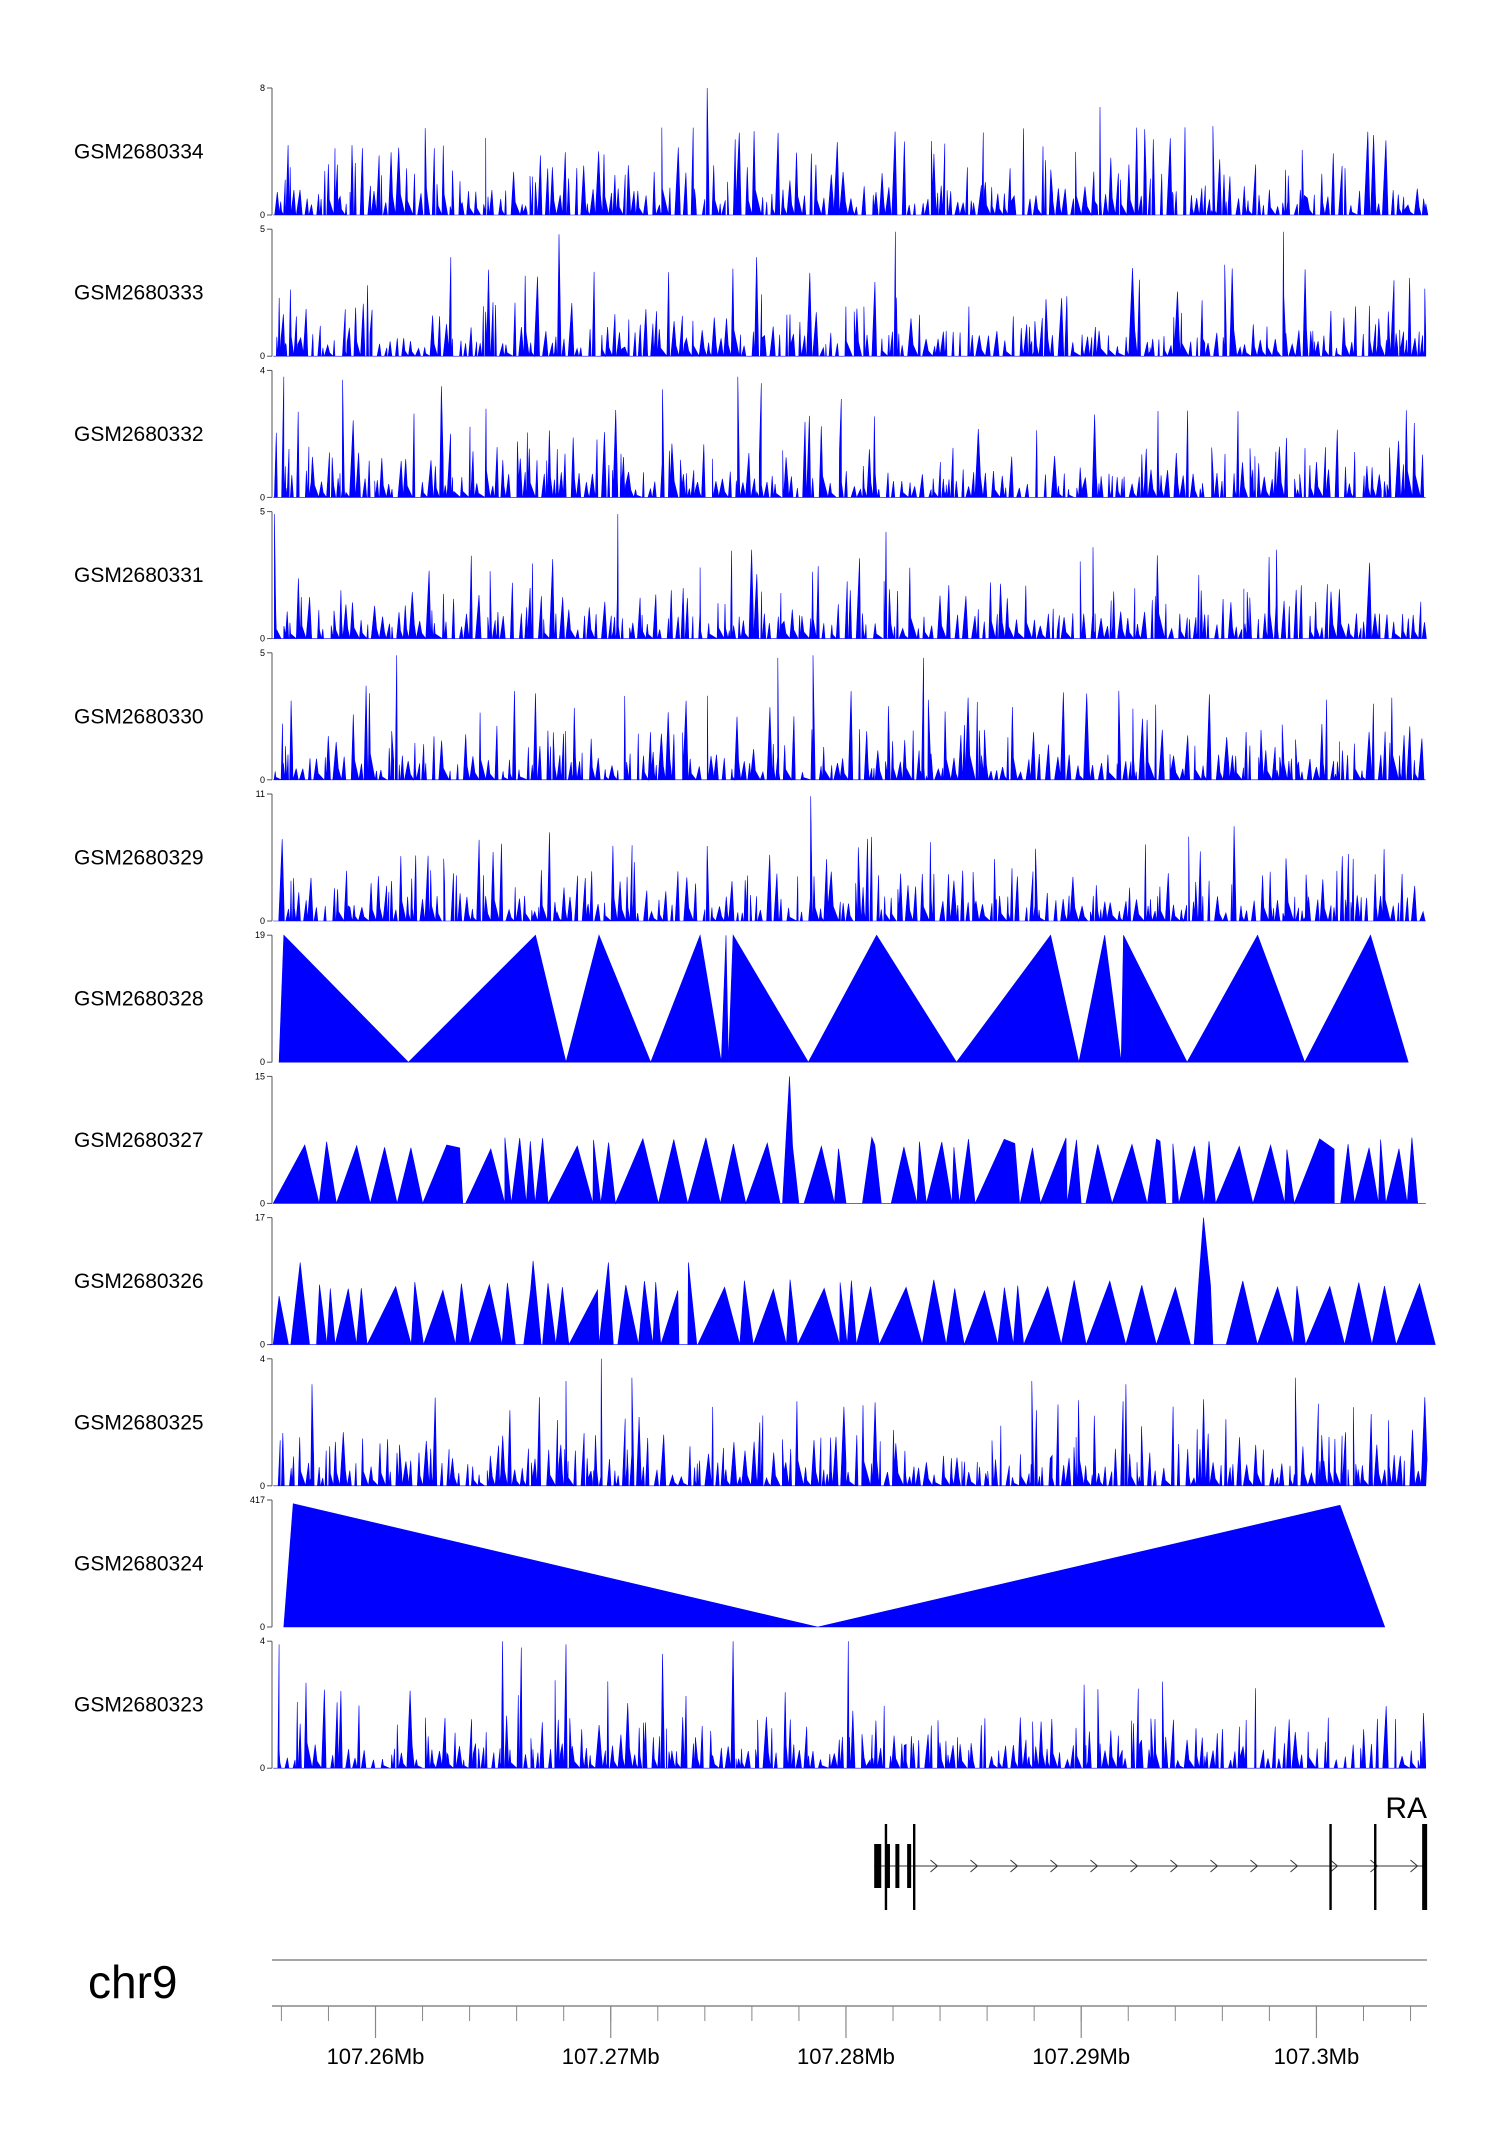 Image resolution: width=1500 pixels, height=2140 pixels. Describe the element at coordinates (139, 293) in the screenshot. I see `track-label: GSM2680333` at that location.